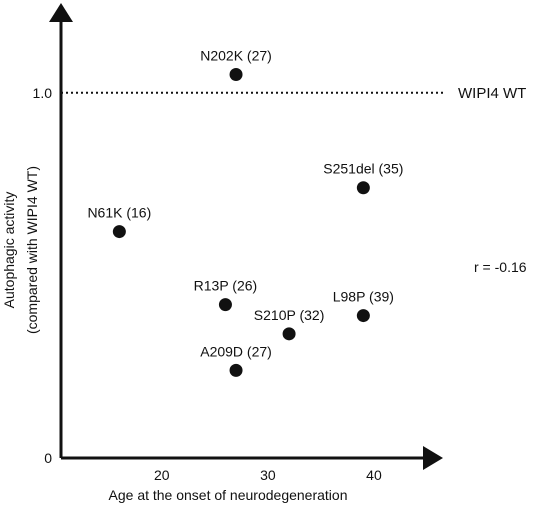  What do you see at coordinates (119, 213) in the screenshot?
I see `data-point-label: N61K (16)` at bounding box center [119, 213].